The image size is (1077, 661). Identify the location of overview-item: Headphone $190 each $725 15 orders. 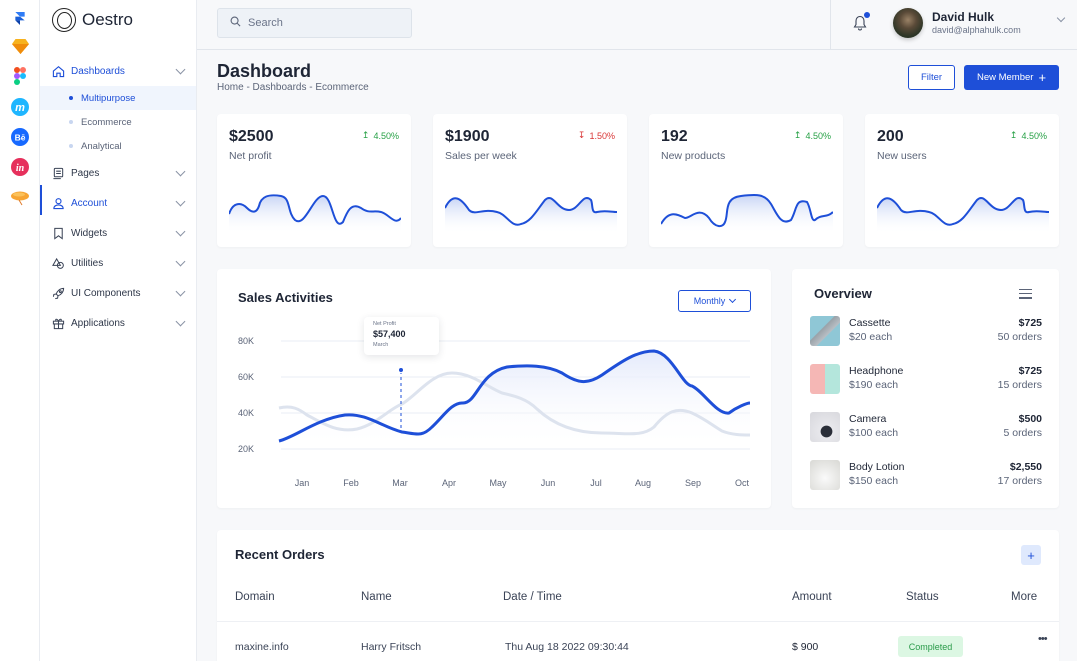
(926, 379).